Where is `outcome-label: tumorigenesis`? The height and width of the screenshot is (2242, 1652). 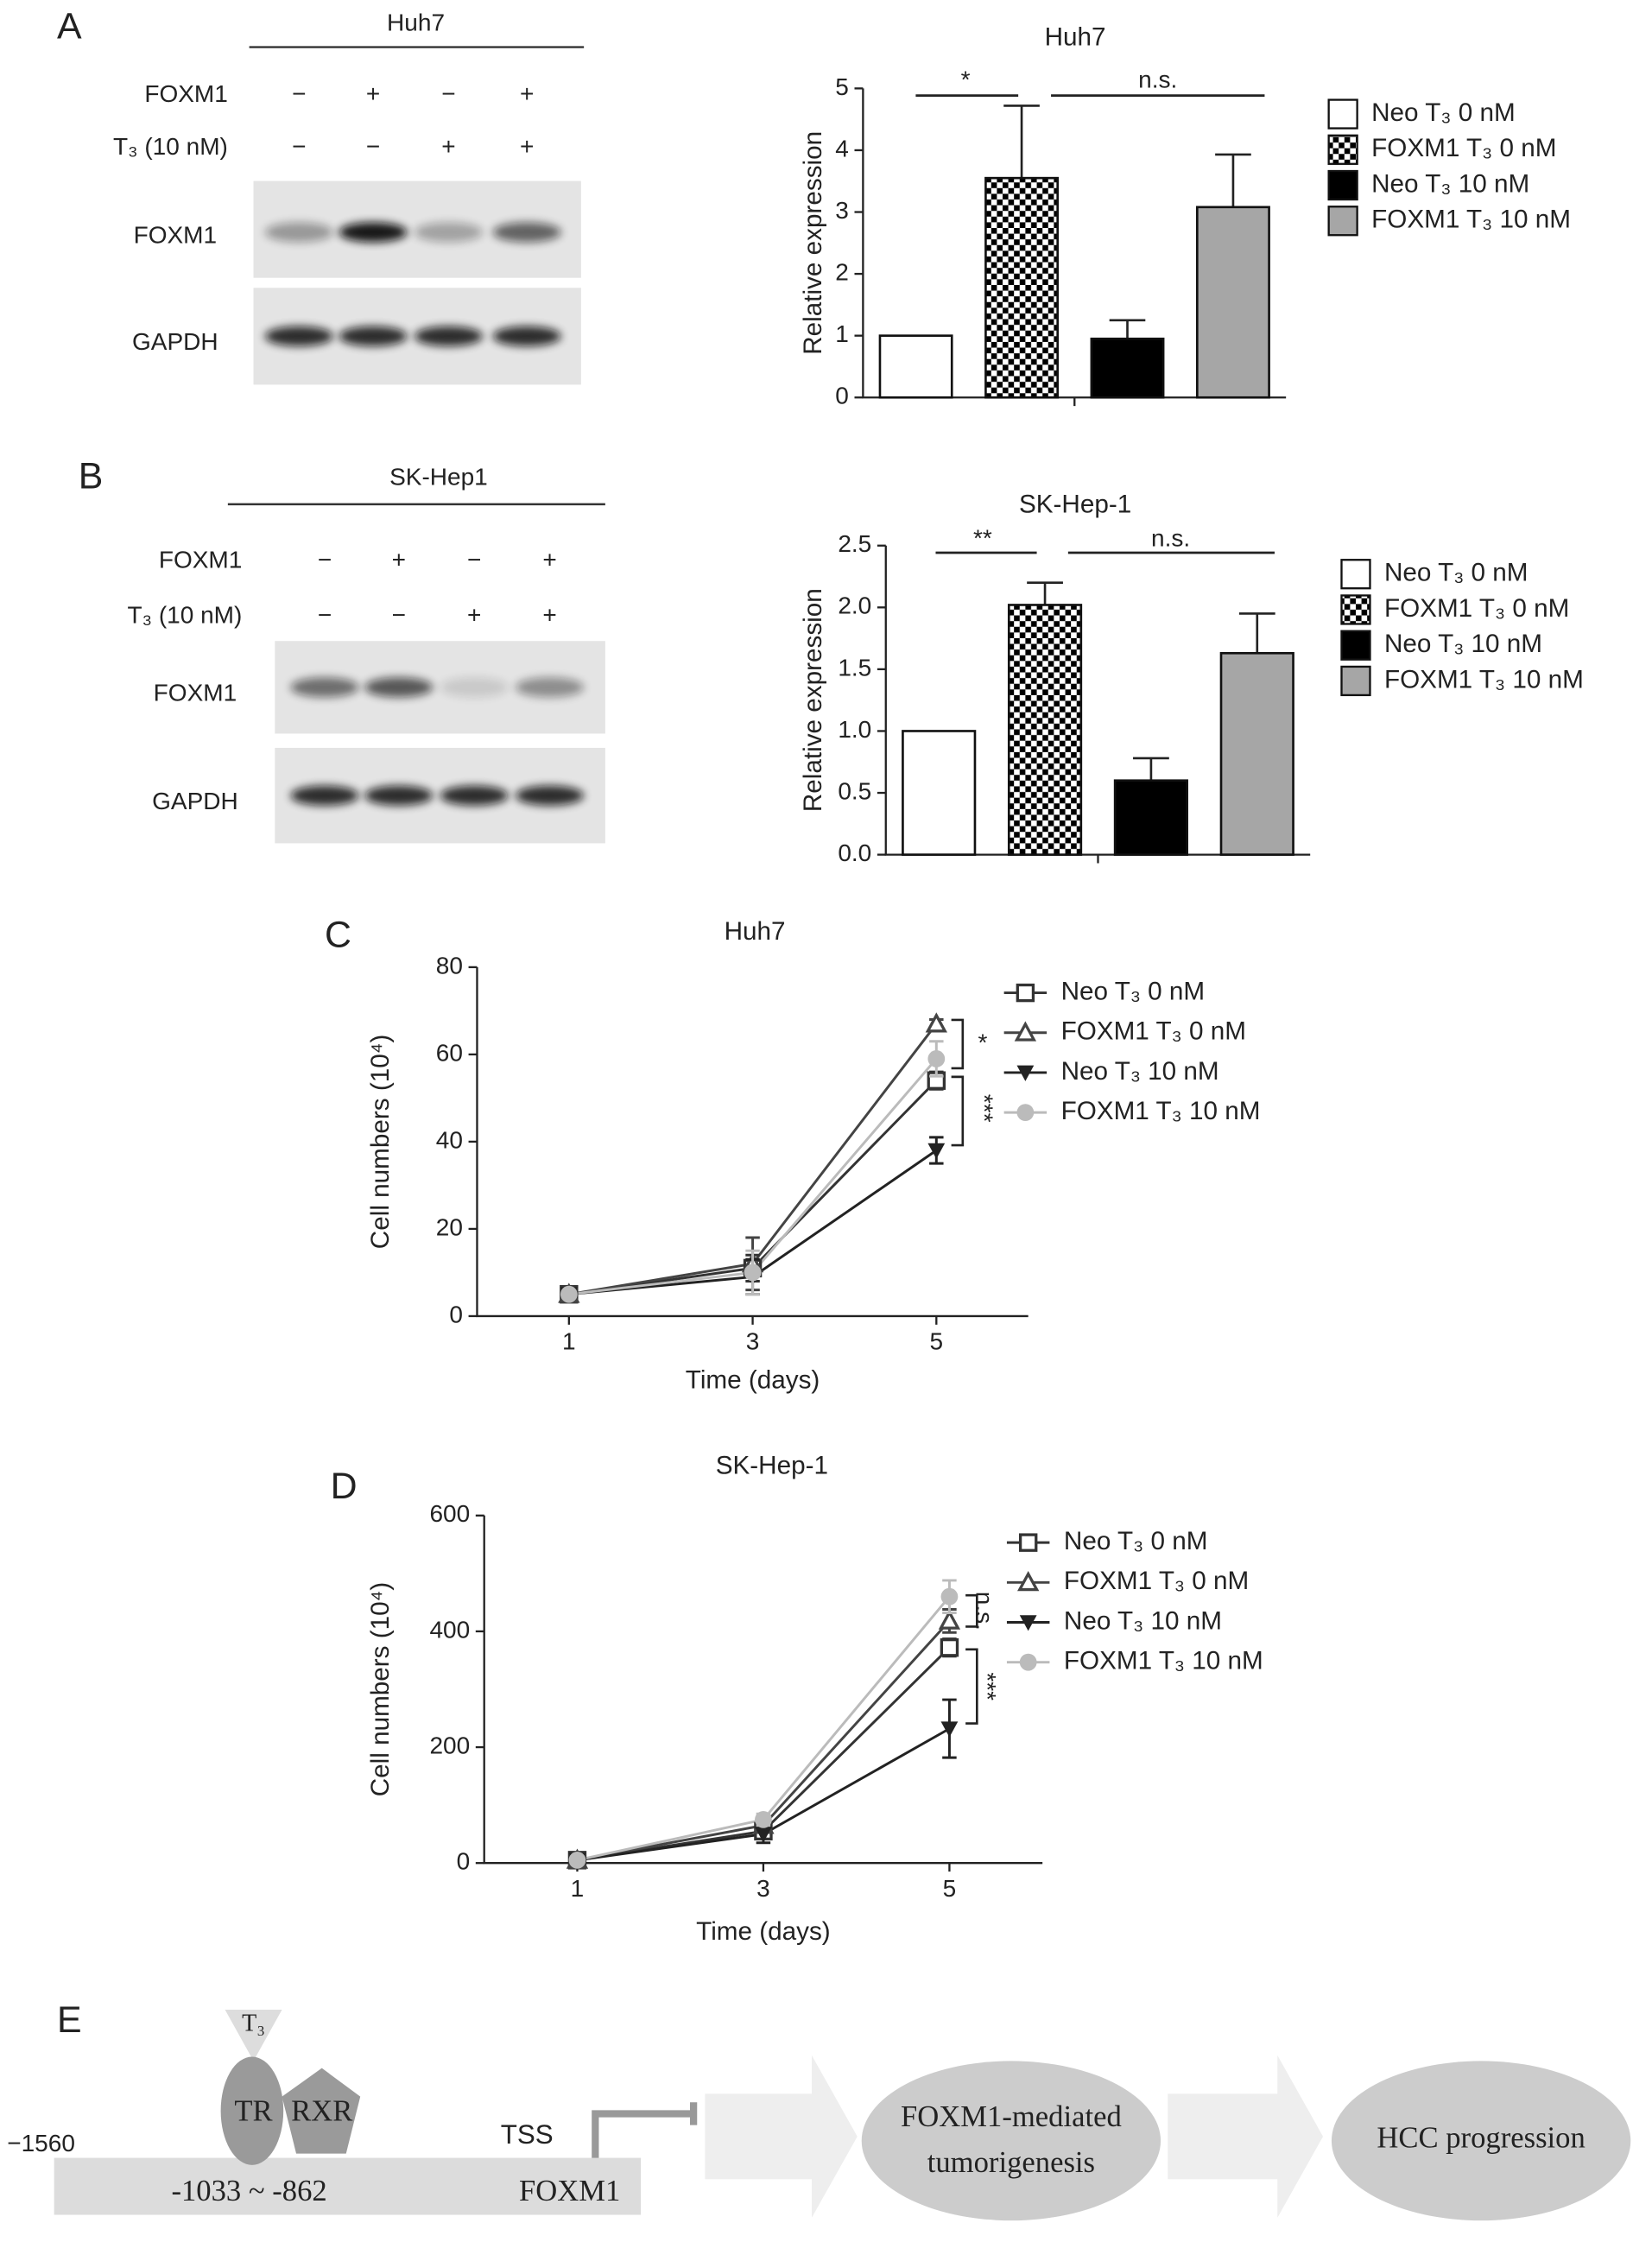 outcome-label: tumorigenesis is located at coordinates (1011, 2163).